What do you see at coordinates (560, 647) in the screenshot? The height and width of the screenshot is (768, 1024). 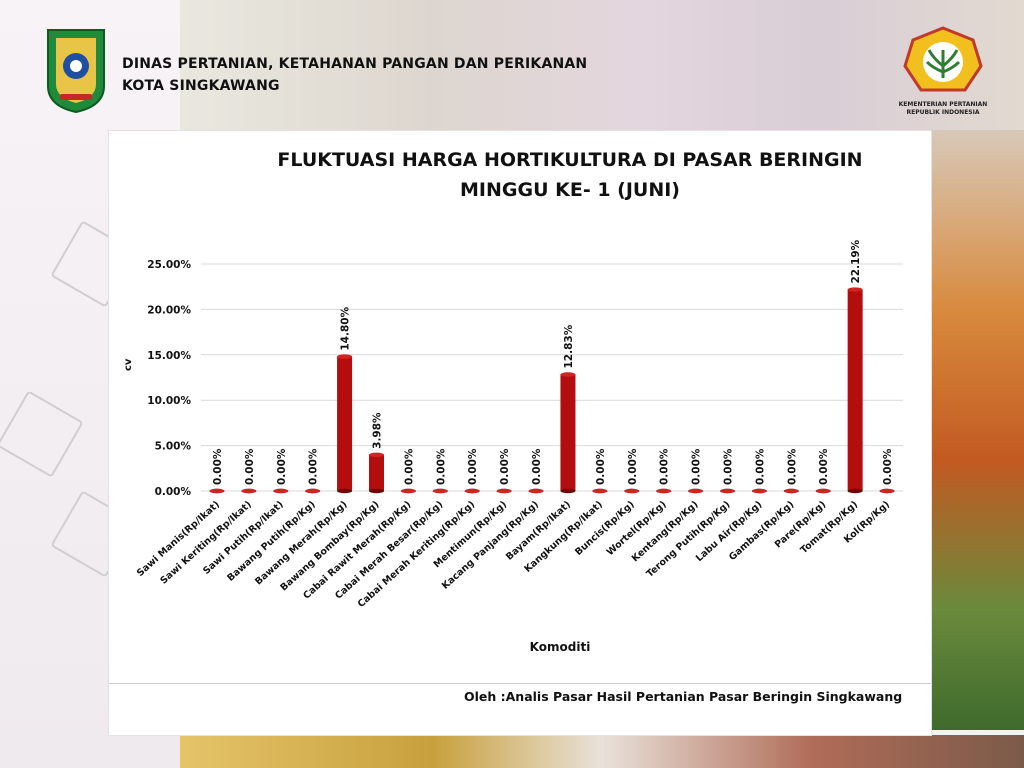 I see `x-axis-label: Komoditi` at bounding box center [560, 647].